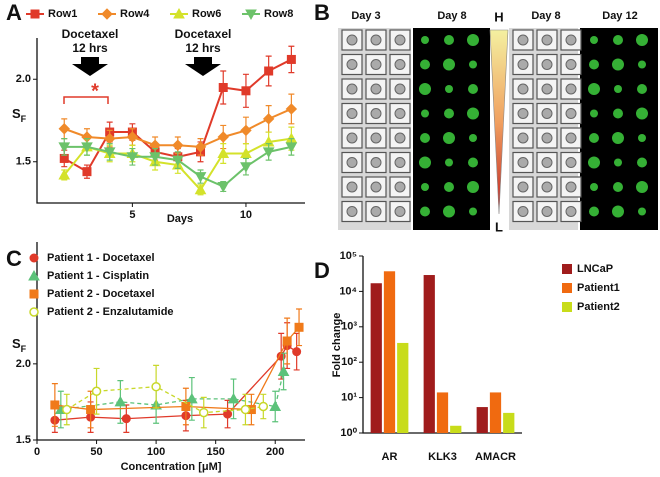 The height and width of the screenshot is (477, 660). What do you see at coordinates (24, 349) in the screenshot?
I see `y-label-sub: F` at bounding box center [24, 349].